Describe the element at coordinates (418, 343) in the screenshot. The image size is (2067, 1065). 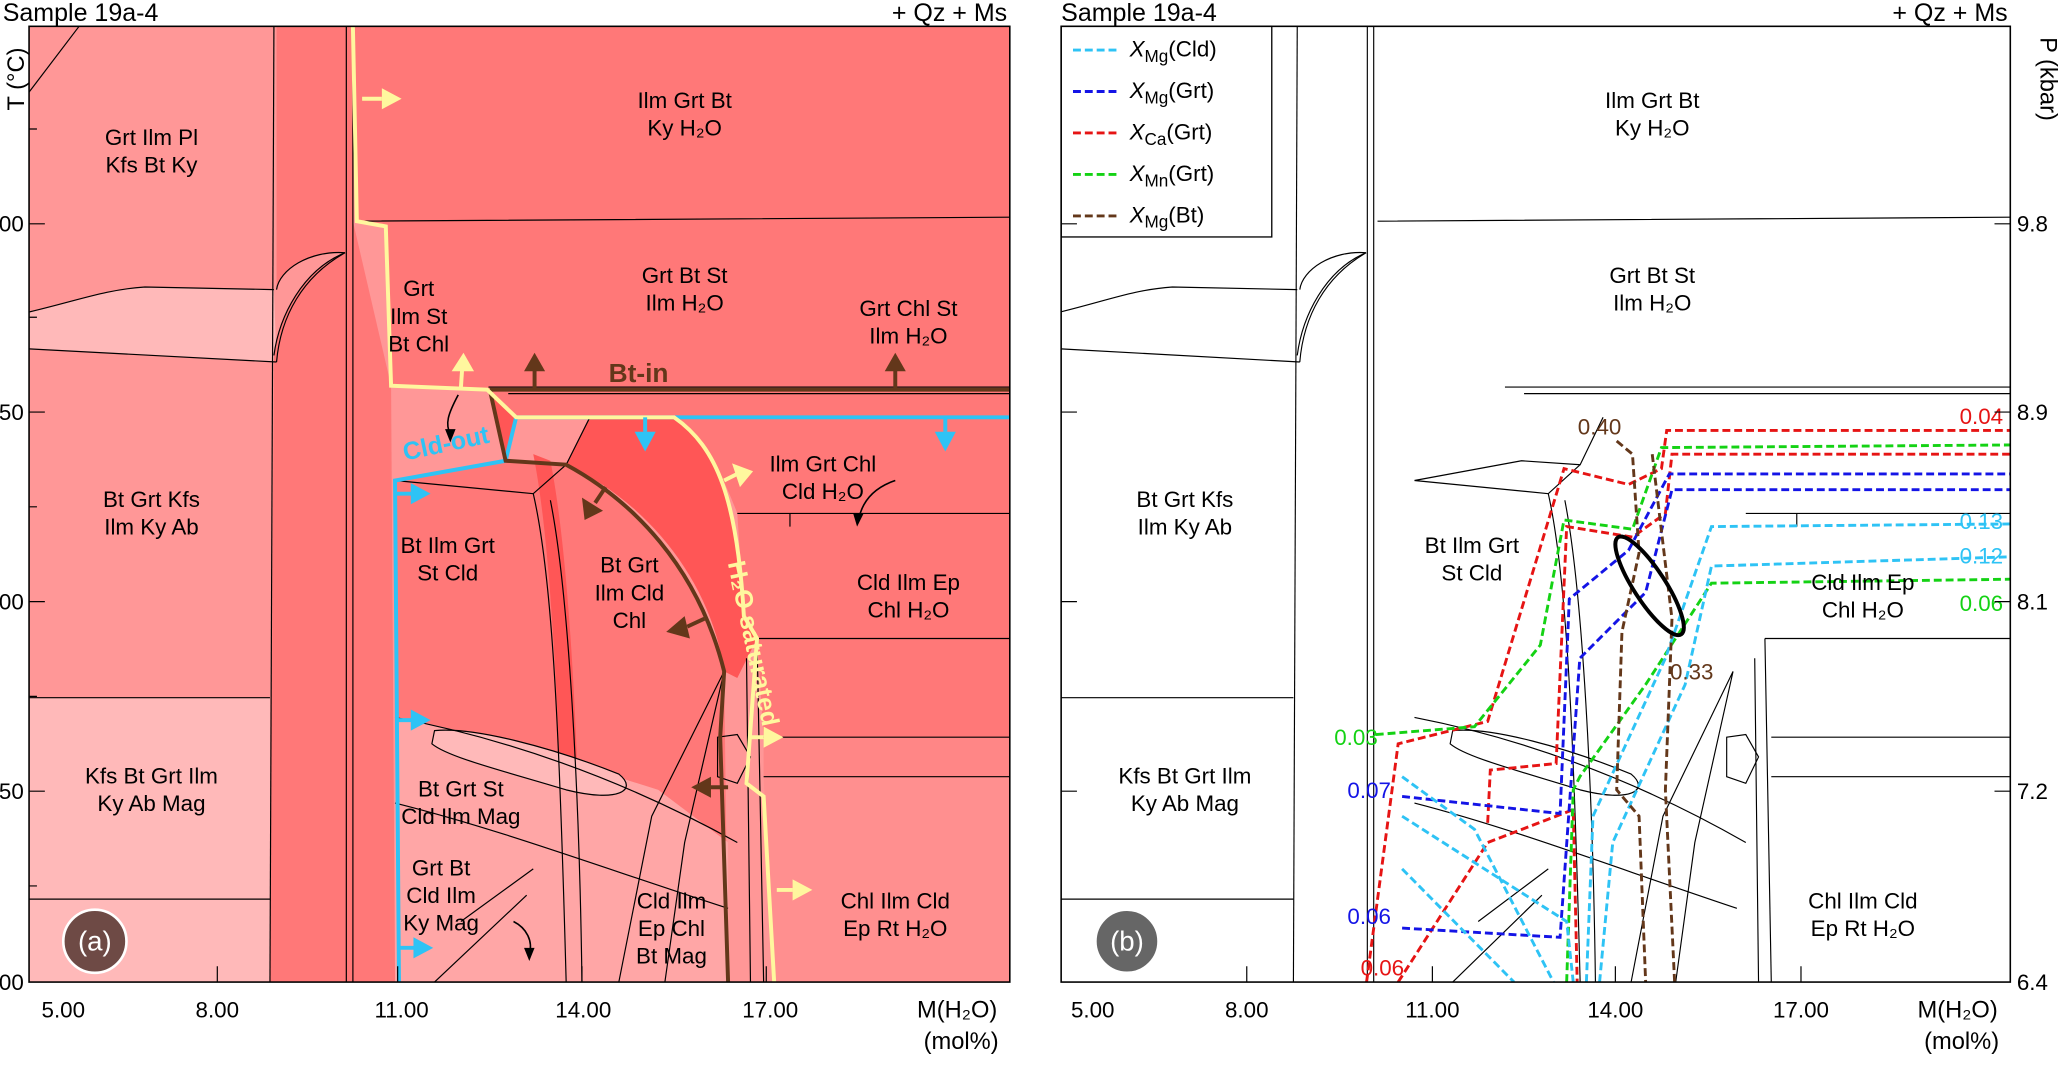
I see `phase-field-line: Bt Chl` at that location.